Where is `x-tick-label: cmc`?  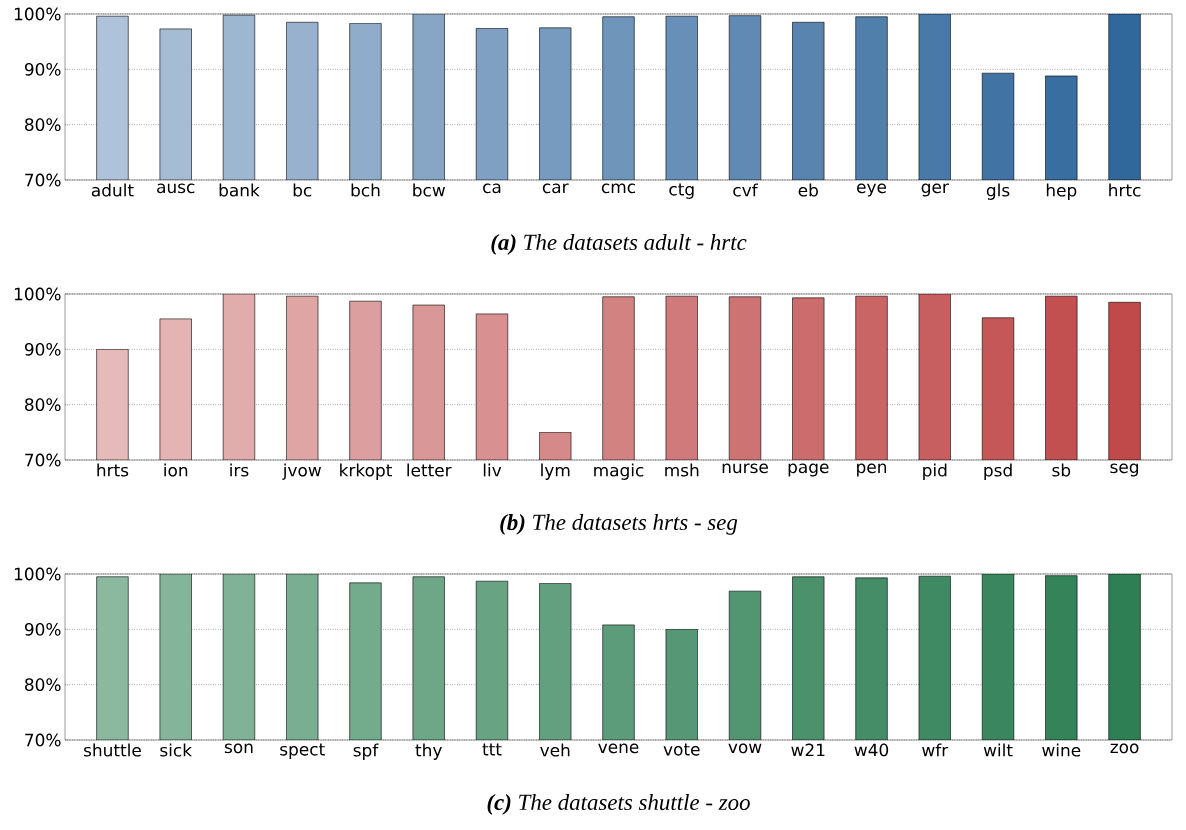 x-tick-label: cmc is located at coordinates (618, 188).